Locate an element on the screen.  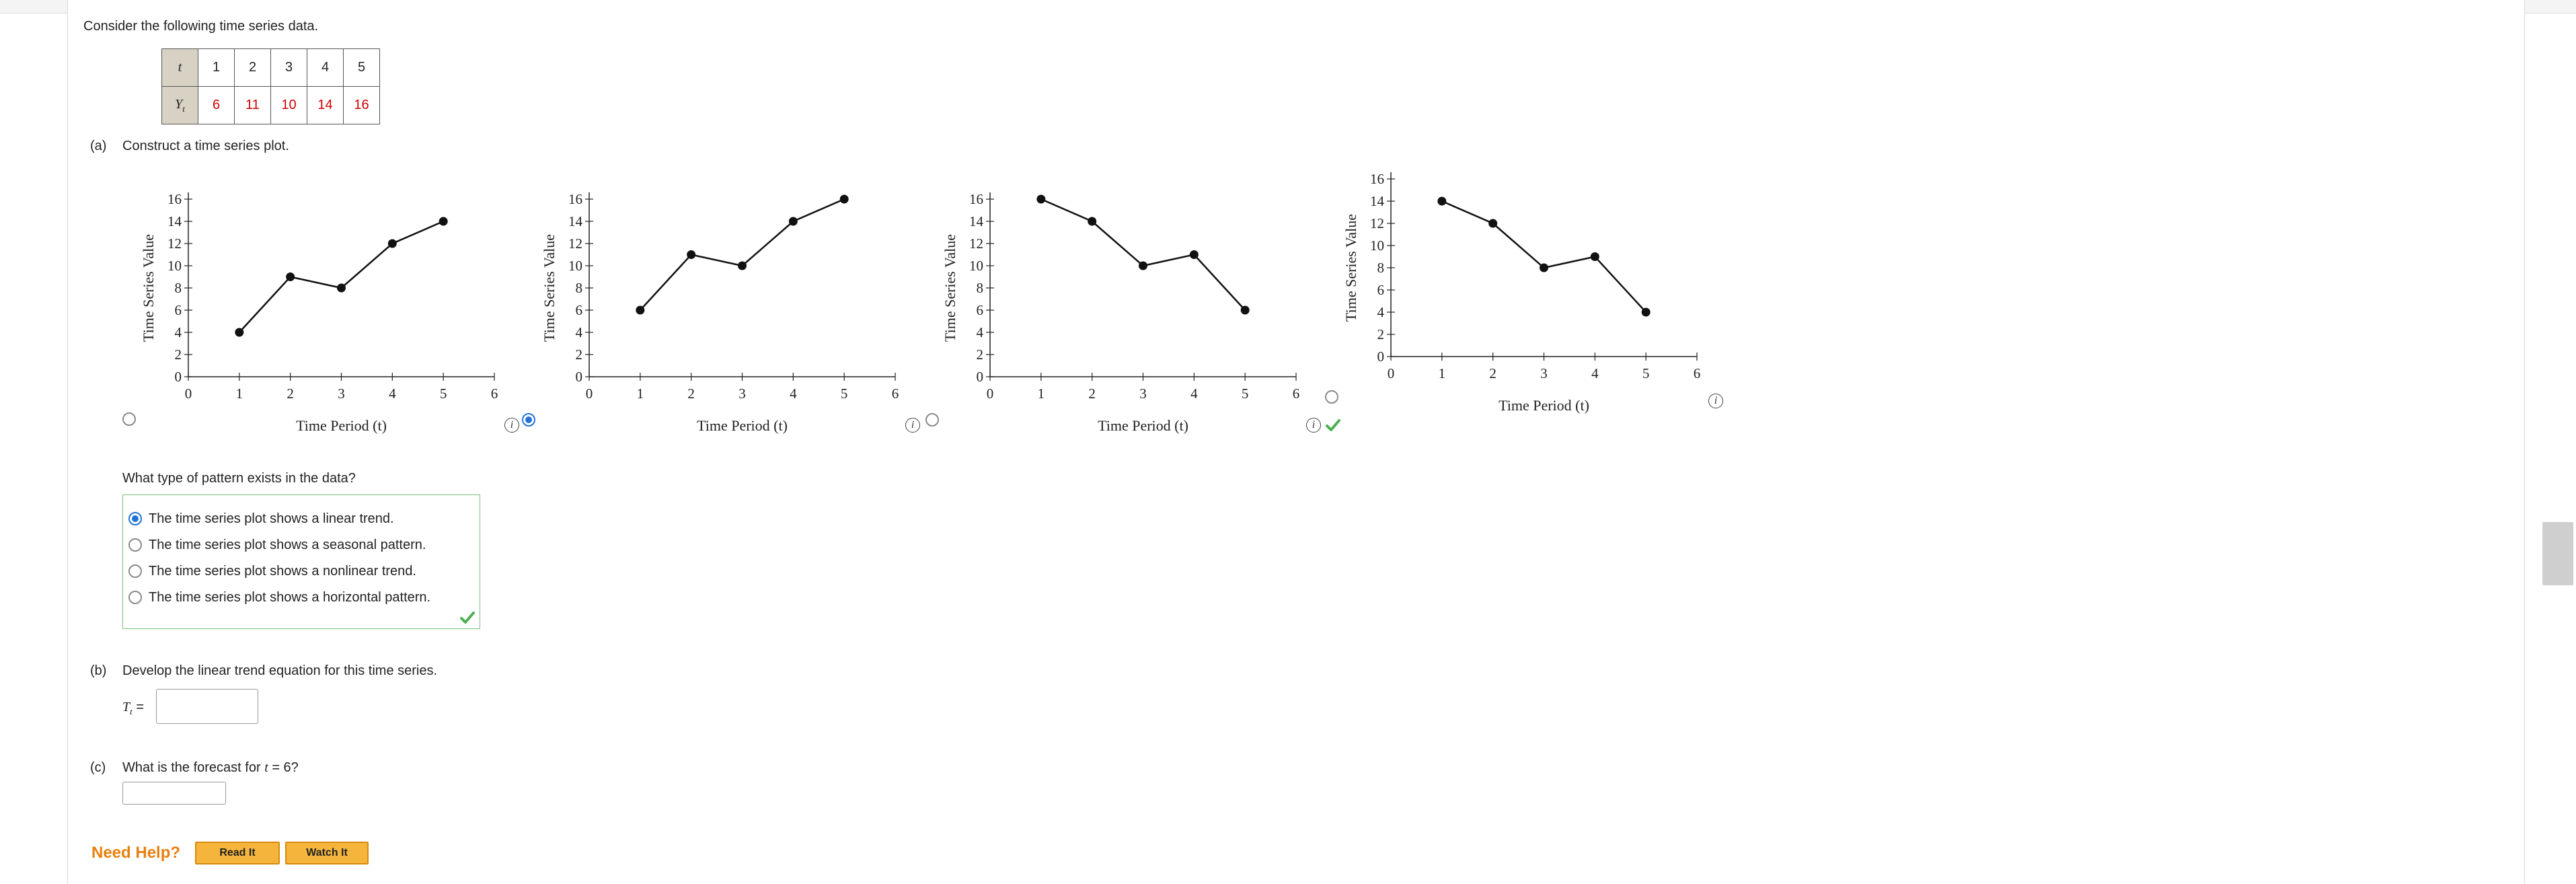
data-table: t 1 2 3 4 5 Yt 6 11 10 14 16 is located at coordinates (270, 86).